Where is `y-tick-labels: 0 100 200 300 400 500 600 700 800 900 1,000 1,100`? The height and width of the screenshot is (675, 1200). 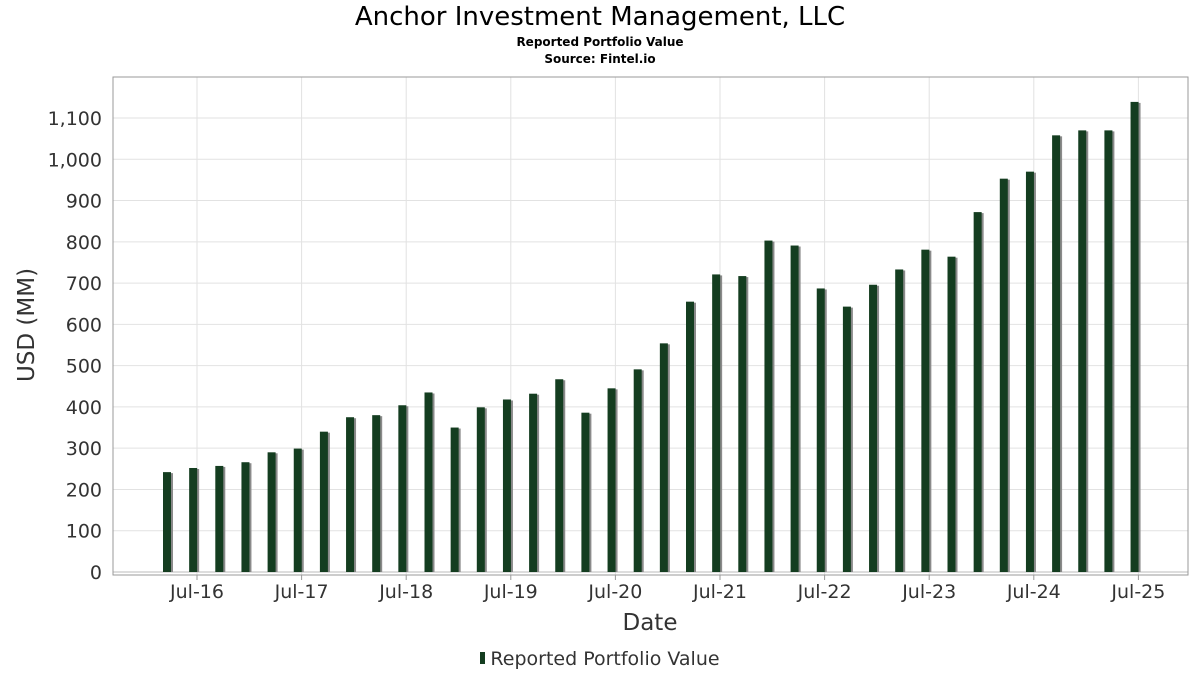
y-tick-labels: 0 100 200 300 400 500 600 700 800 900 1,000 1,100 is located at coordinates (75, 346).